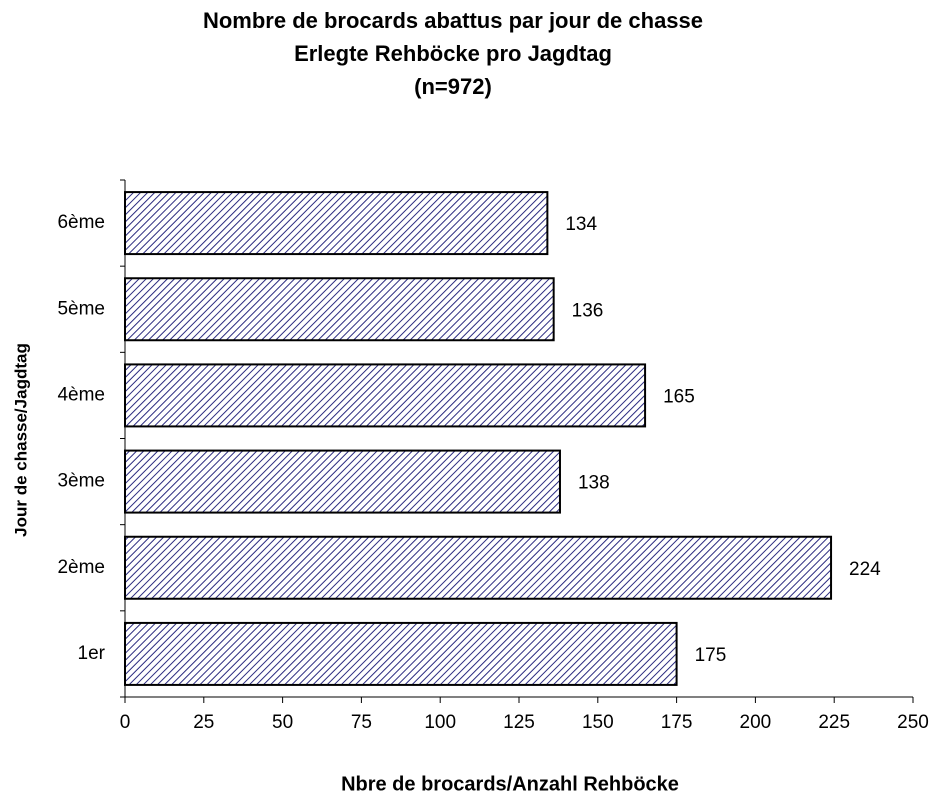  What do you see at coordinates (598, 722) in the screenshot?
I see `x-tick-label: 150` at bounding box center [598, 722].